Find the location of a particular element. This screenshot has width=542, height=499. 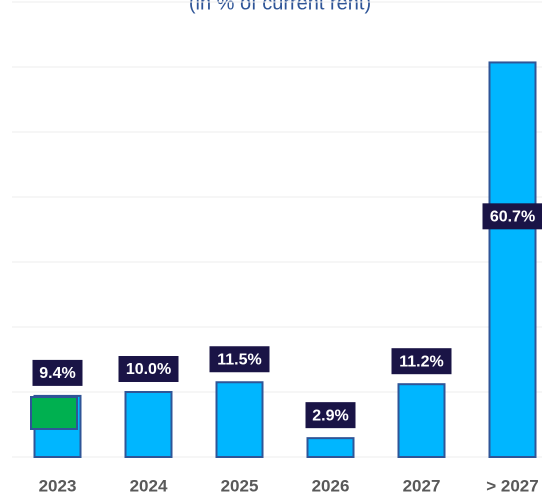

x-tick-label: 2027 is located at coordinates (422, 485).